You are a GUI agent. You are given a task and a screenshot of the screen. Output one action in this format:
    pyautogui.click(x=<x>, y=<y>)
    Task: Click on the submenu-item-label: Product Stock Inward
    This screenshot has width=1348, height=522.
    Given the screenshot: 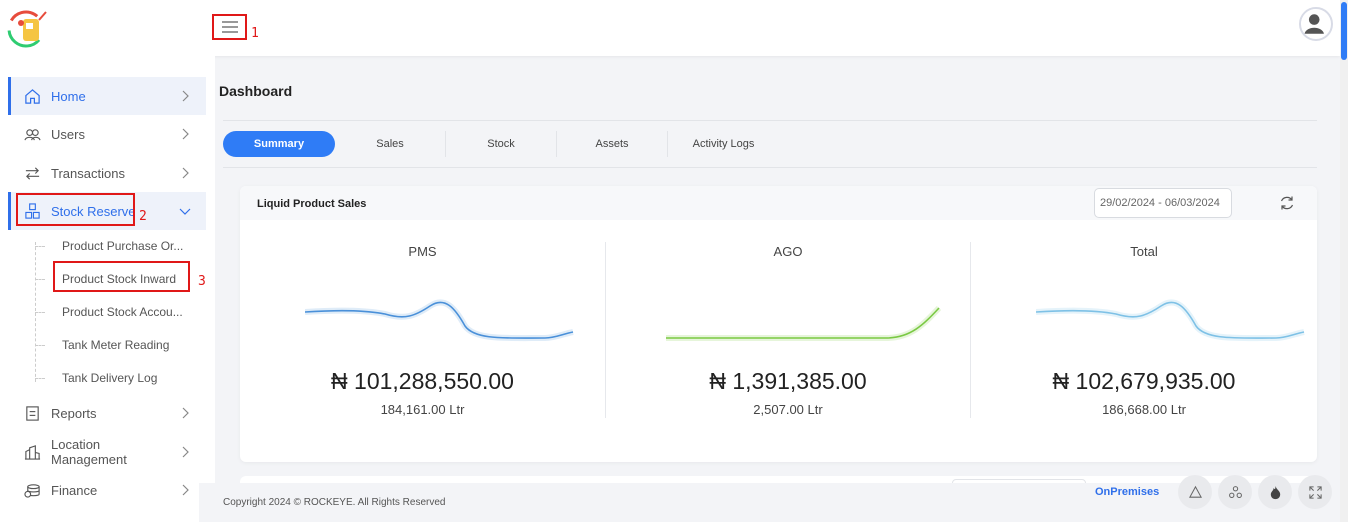 What is the action you would take?
    pyautogui.click(x=119, y=279)
    